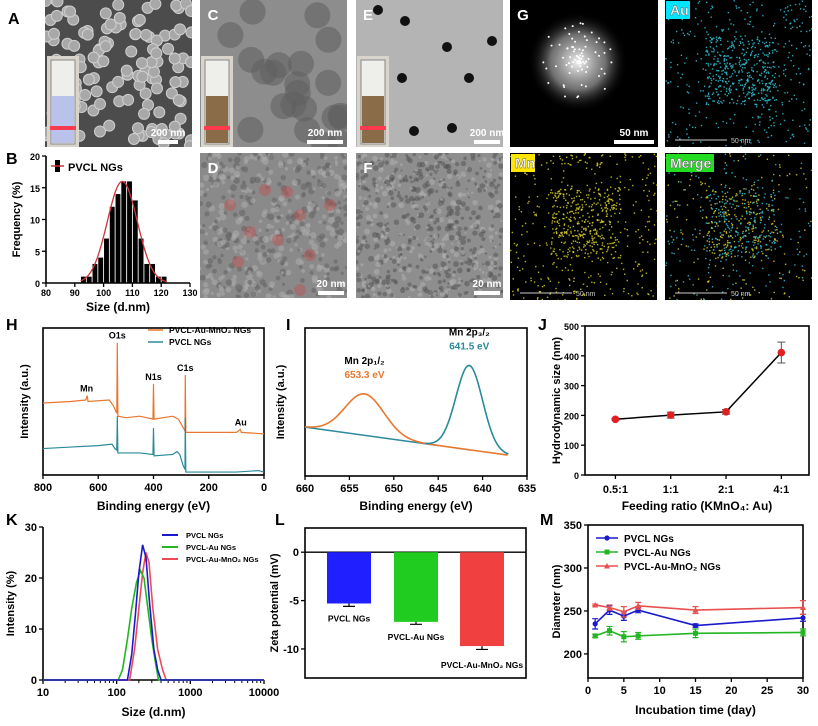 The height and width of the screenshot is (726, 818). What do you see at coordinates (46, 293) in the screenshot?
I see `x-tick-label: 80` at bounding box center [46, 293].